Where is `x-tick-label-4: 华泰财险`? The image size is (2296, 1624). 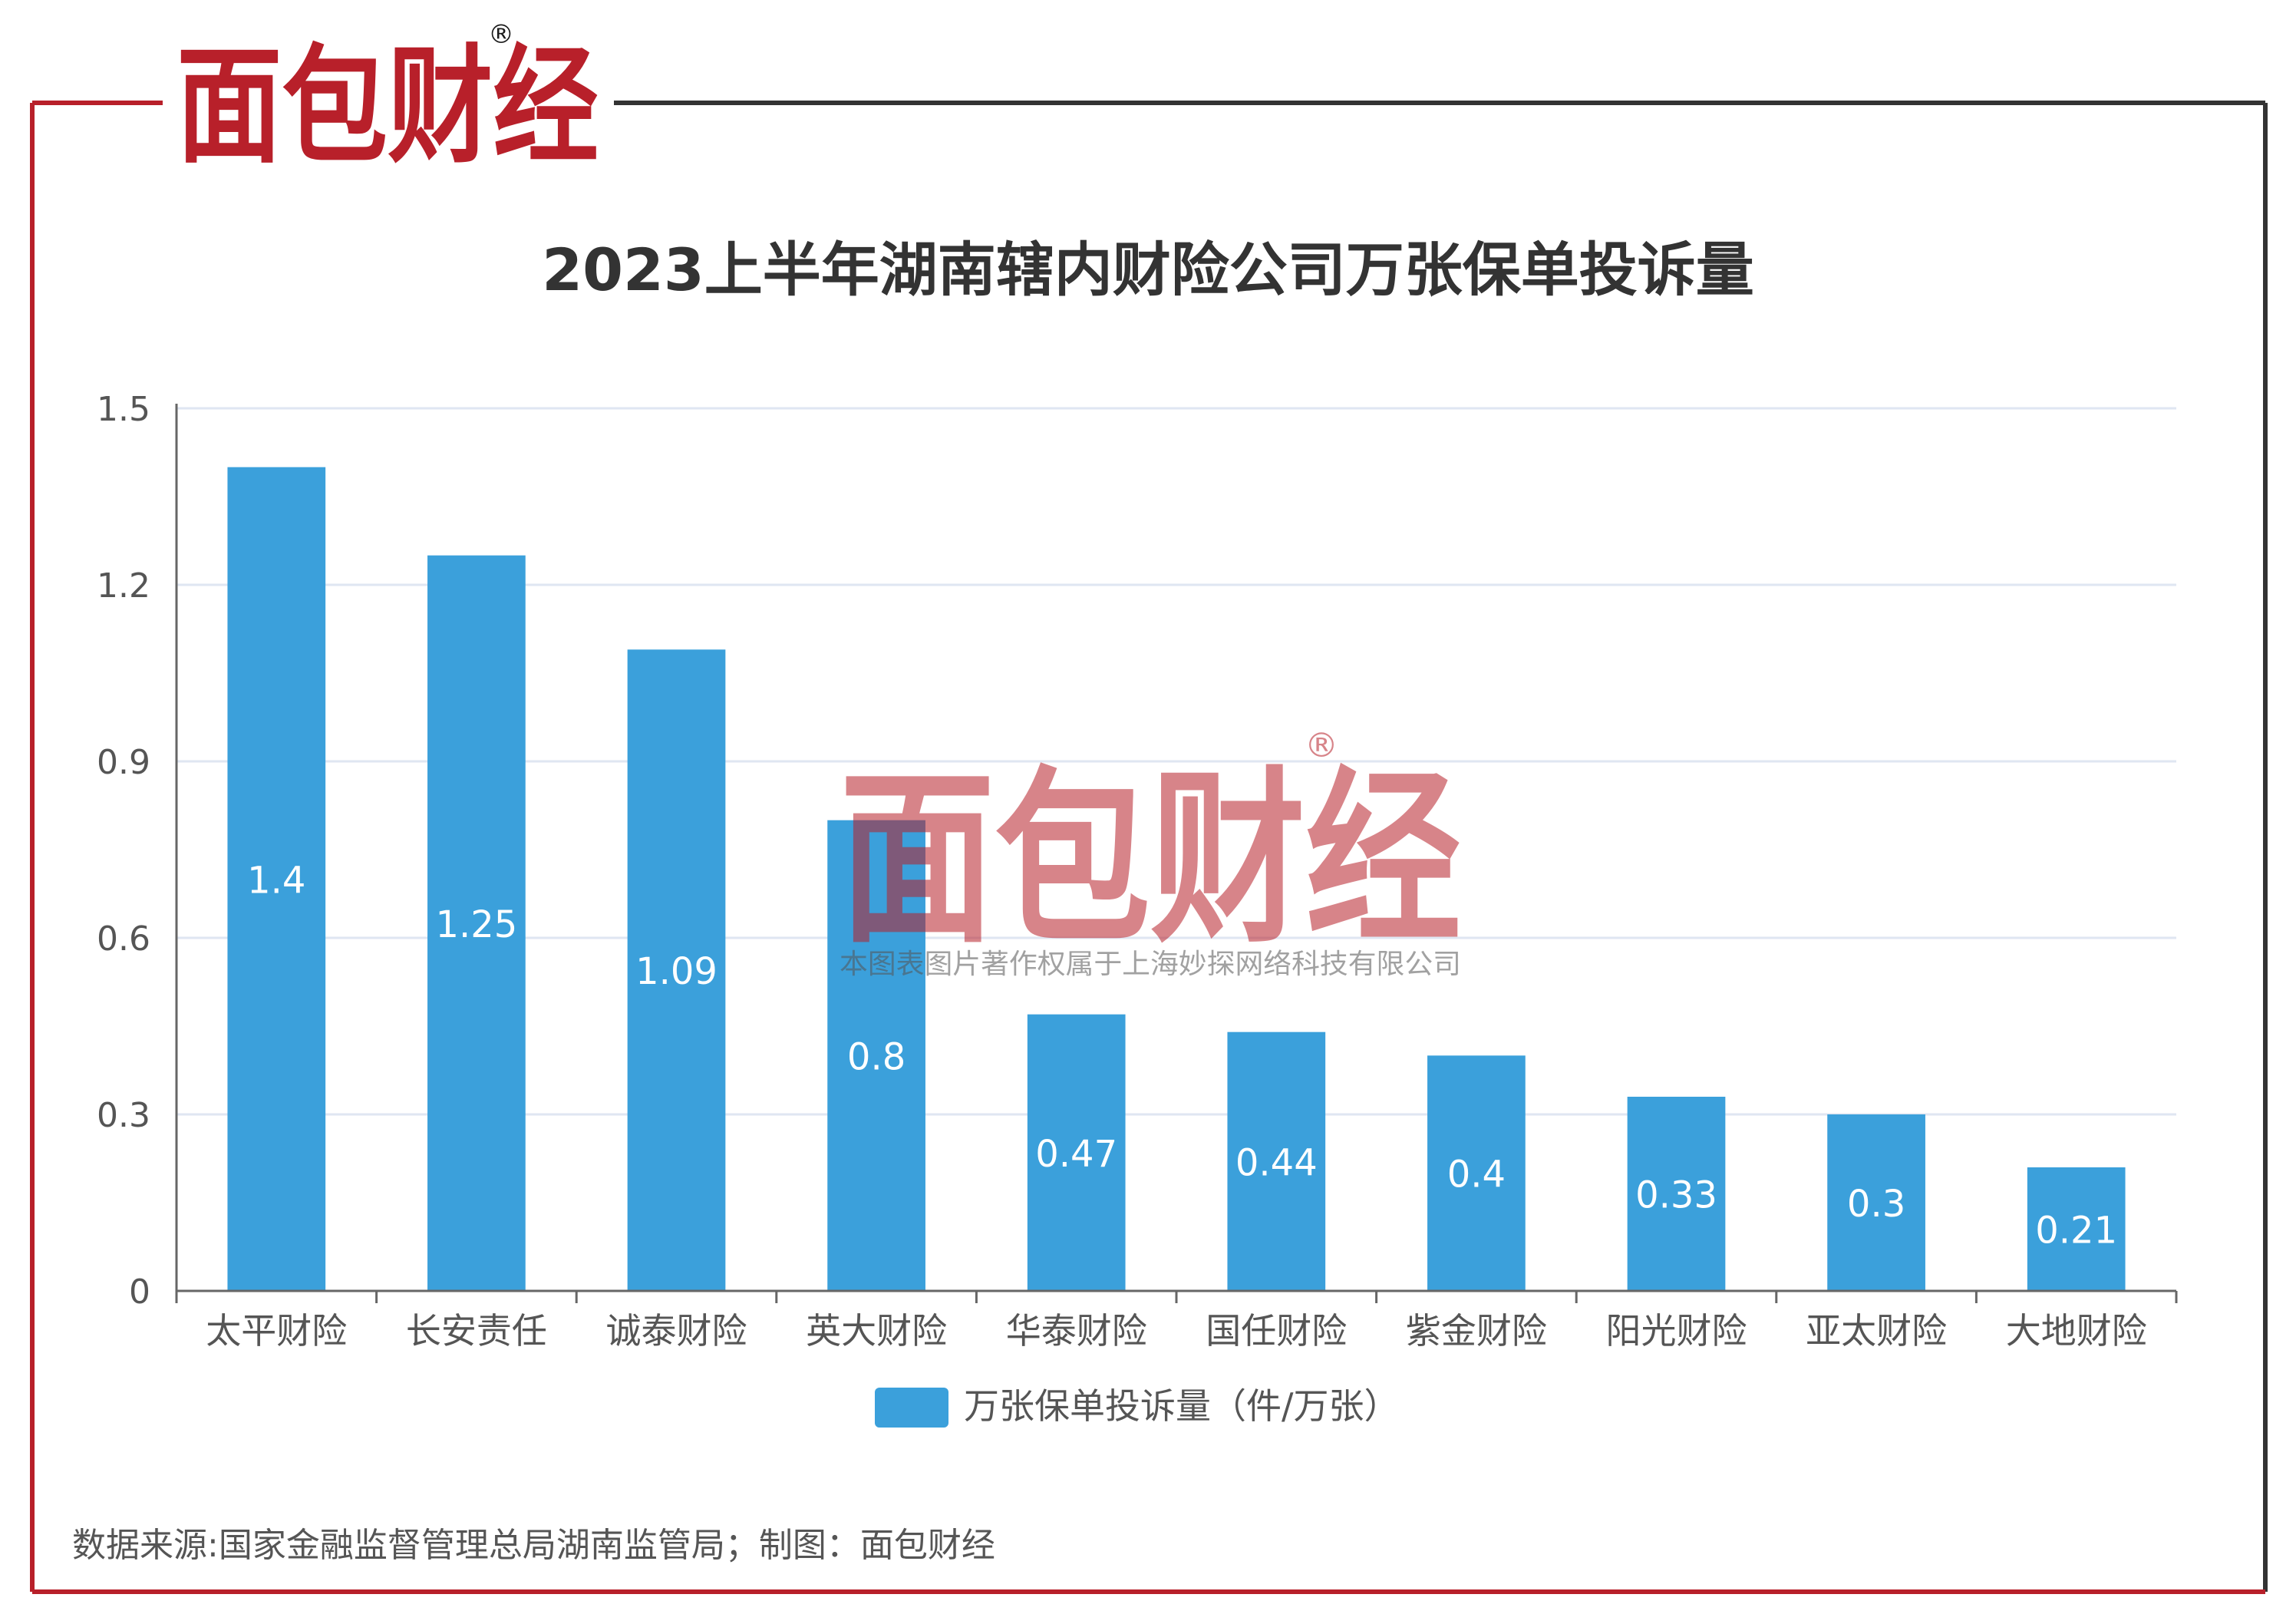 x-tick-label-4: 华泰财险 is located at coordinates (1076, 1331).